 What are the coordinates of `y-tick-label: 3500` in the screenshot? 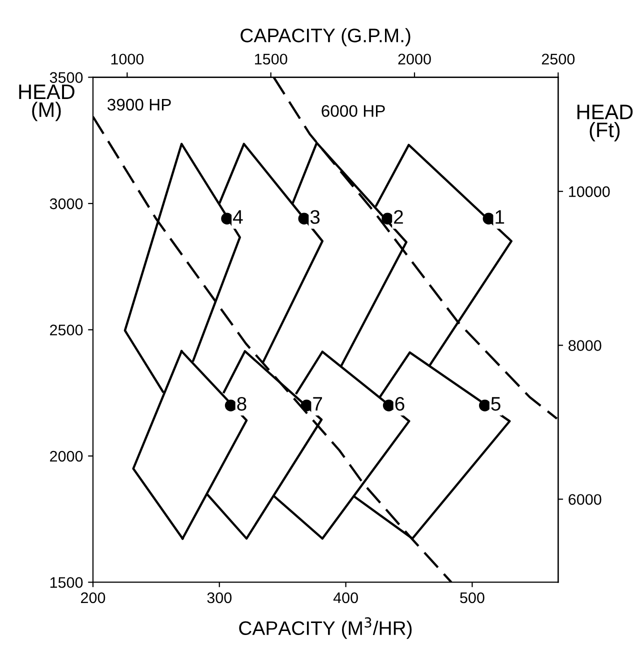 It's located at (66, 77).